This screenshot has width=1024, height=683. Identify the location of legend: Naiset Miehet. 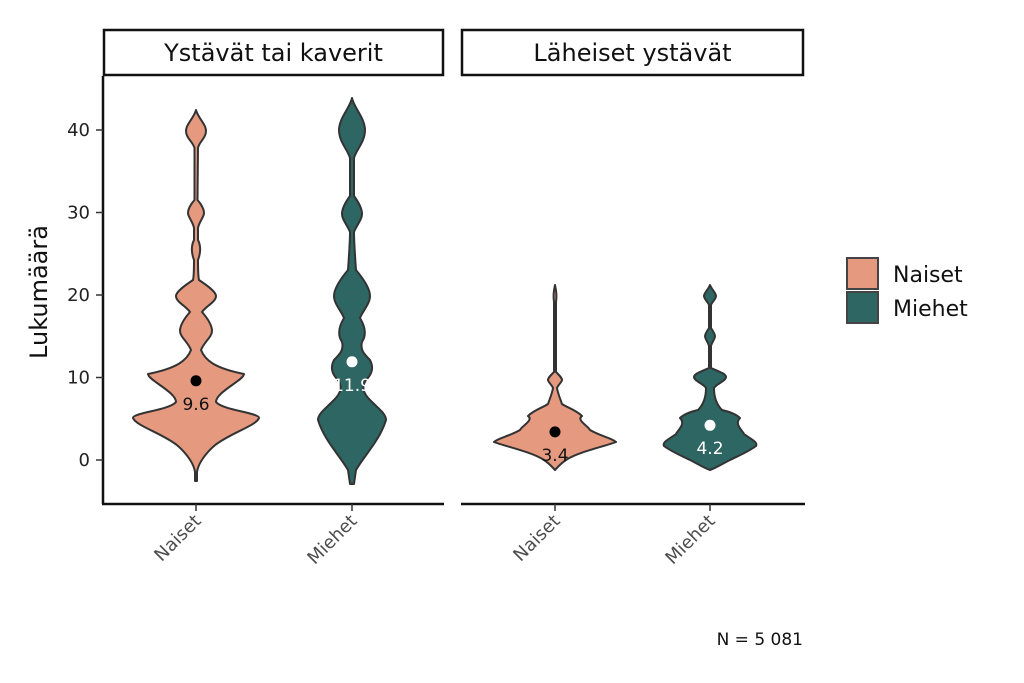
(907, 290).